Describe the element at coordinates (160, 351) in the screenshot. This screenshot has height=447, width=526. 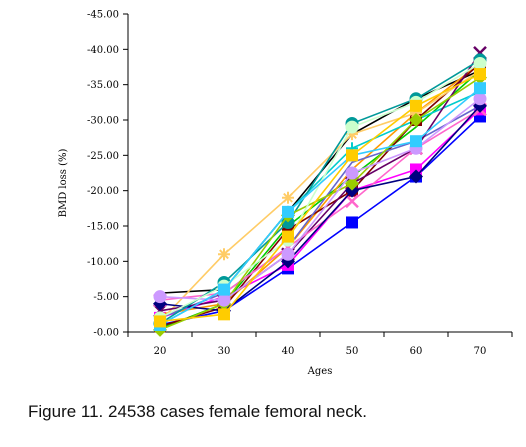
I see `x-tick-label: 20` at that location.